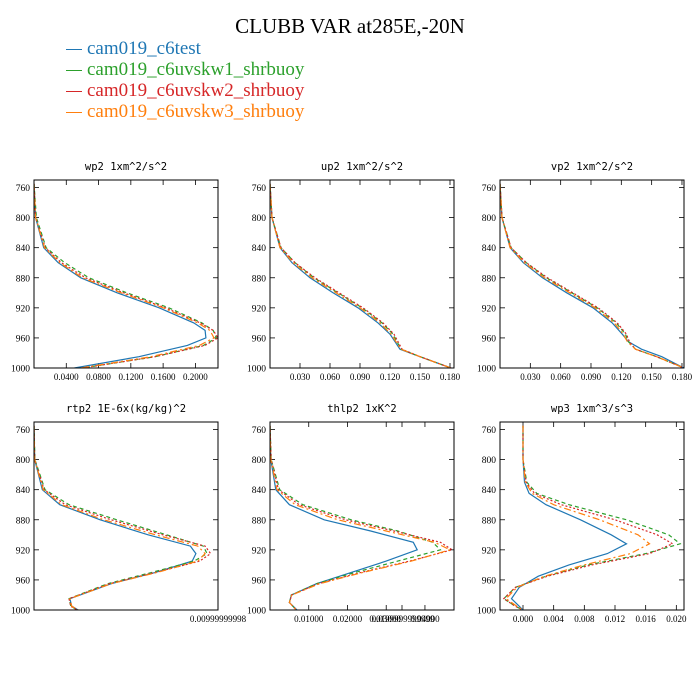 The image size is (700, 700). Describe the element at coordinates (591, 377) in the screenshot. I see `x-tick-label: 0.090` at that location.